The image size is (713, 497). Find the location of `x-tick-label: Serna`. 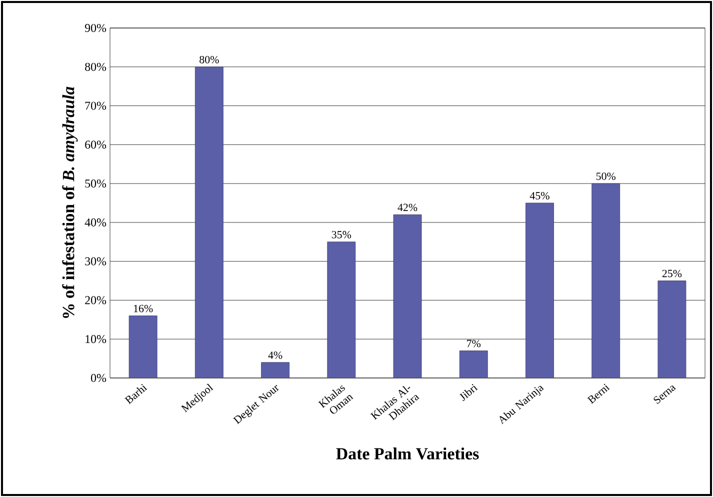

x-tick-label: Serna is located at coordinates (665, 395).